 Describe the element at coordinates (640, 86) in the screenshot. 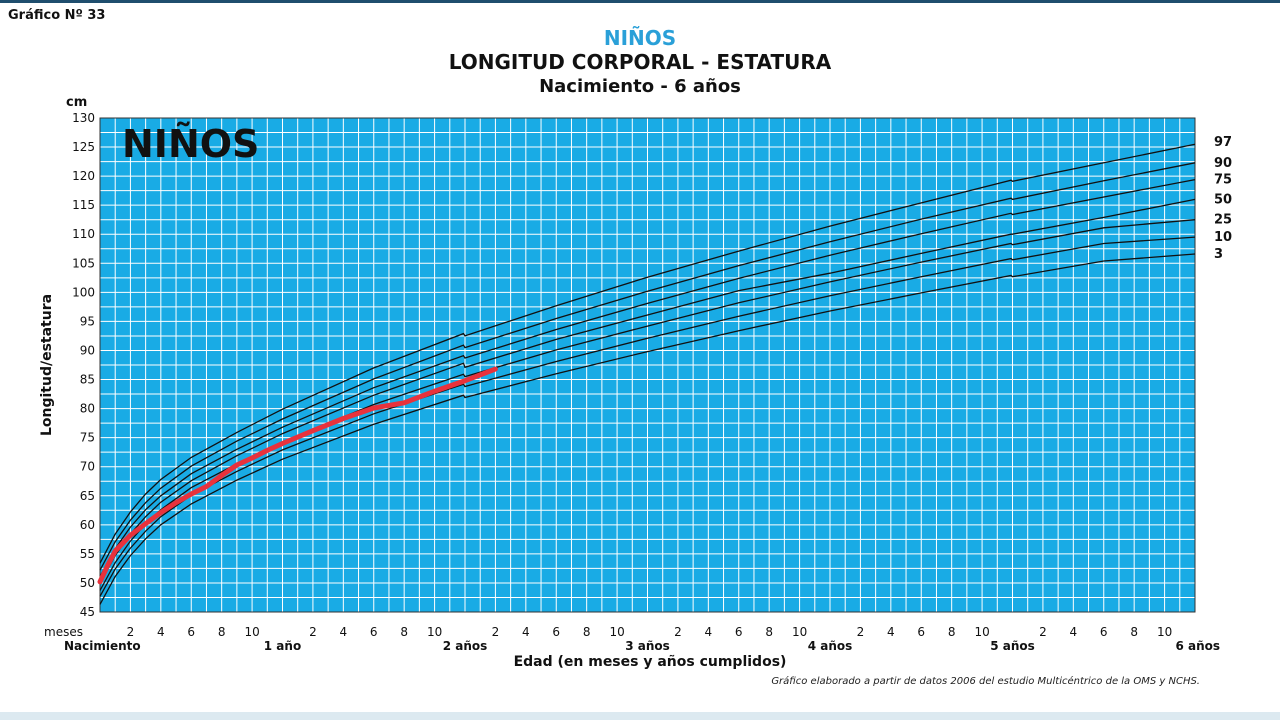

I see `page-range: Nacimiento - 6 años` at that location.